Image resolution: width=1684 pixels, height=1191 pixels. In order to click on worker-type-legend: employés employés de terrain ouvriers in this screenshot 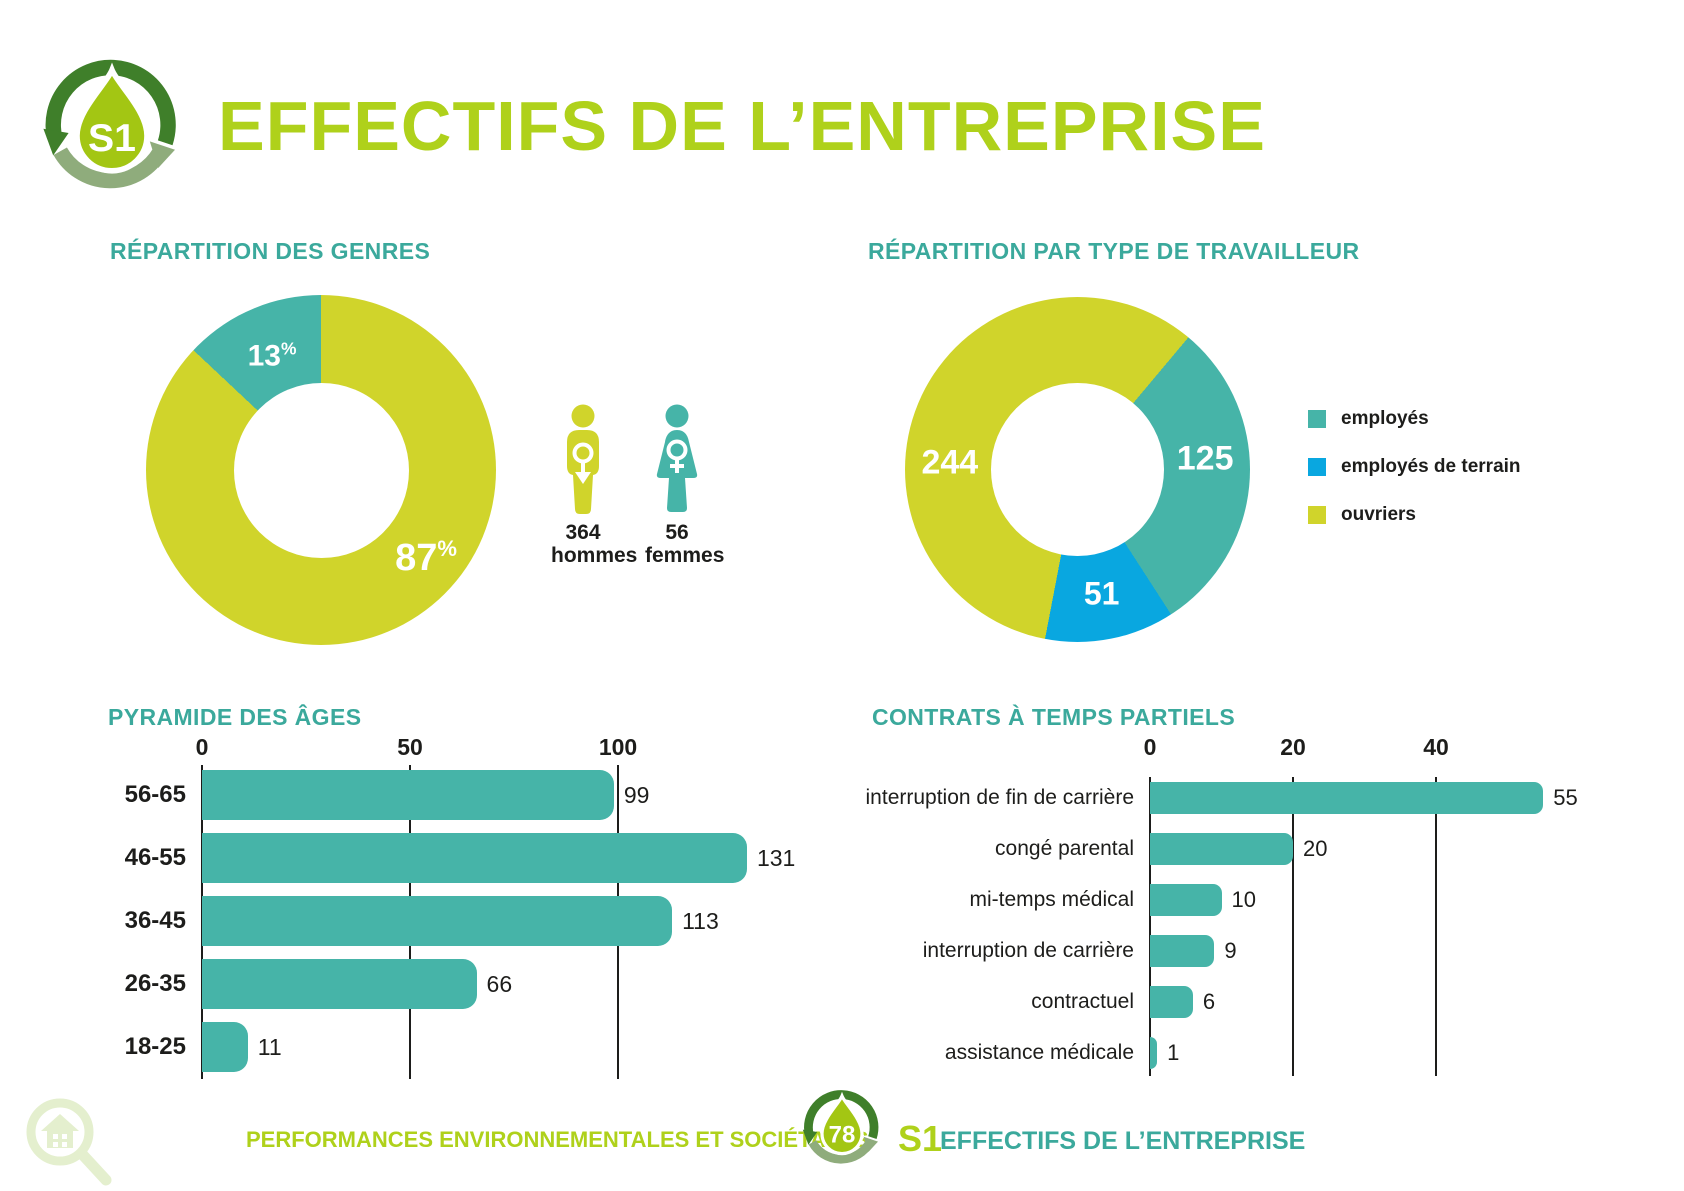, I will do `click(1414, 480)`.